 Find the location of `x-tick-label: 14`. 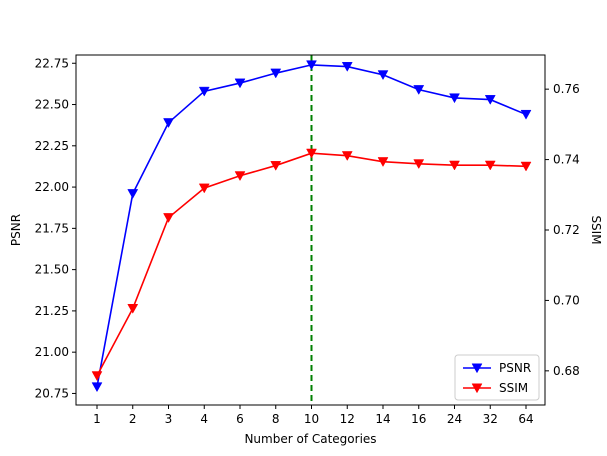

x-tick-label: 14 is located at coordinates (382, 419).